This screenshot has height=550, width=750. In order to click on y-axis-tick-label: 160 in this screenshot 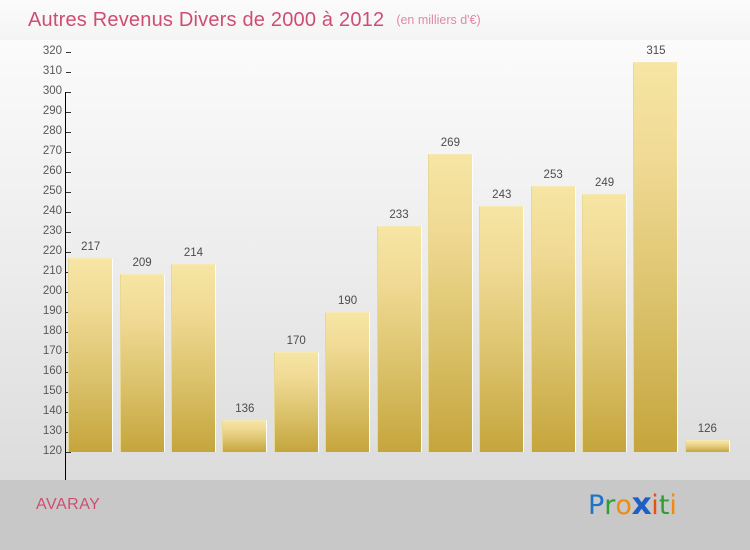, I will do `click(52, 371)`.